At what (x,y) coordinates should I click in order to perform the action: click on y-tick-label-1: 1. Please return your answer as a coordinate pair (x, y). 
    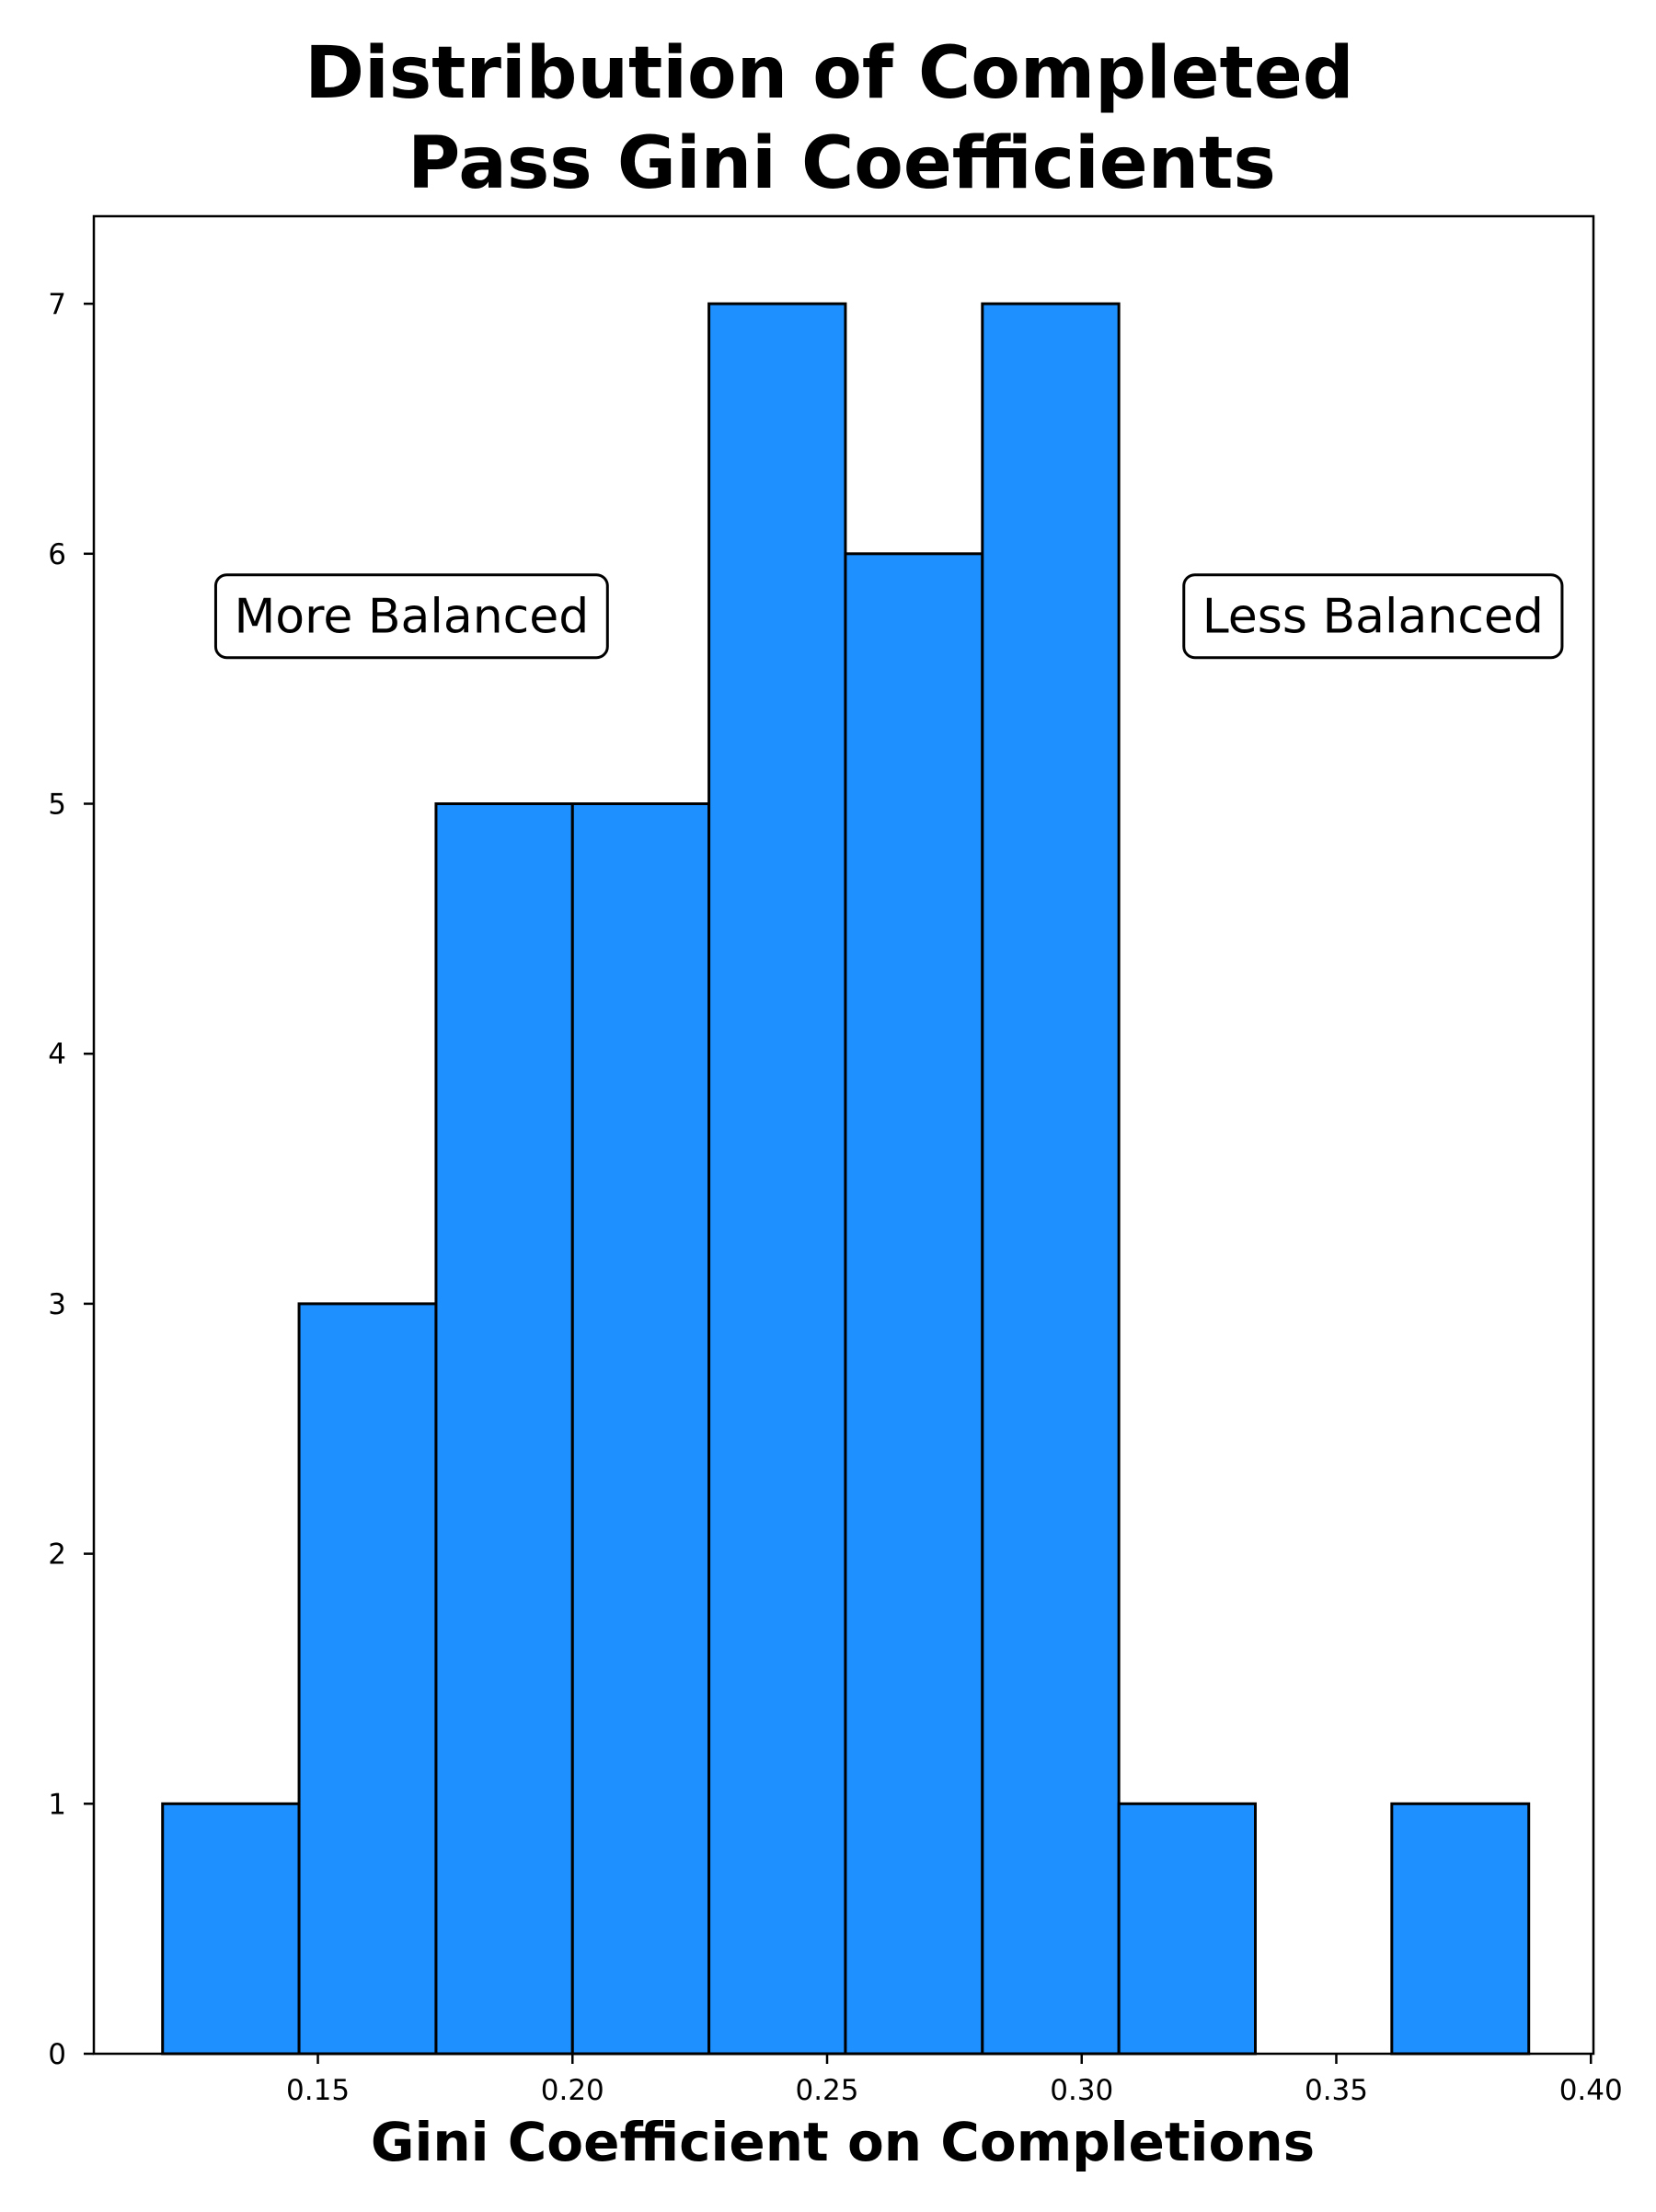
    Looking at the image, I should click on (57, 1804).